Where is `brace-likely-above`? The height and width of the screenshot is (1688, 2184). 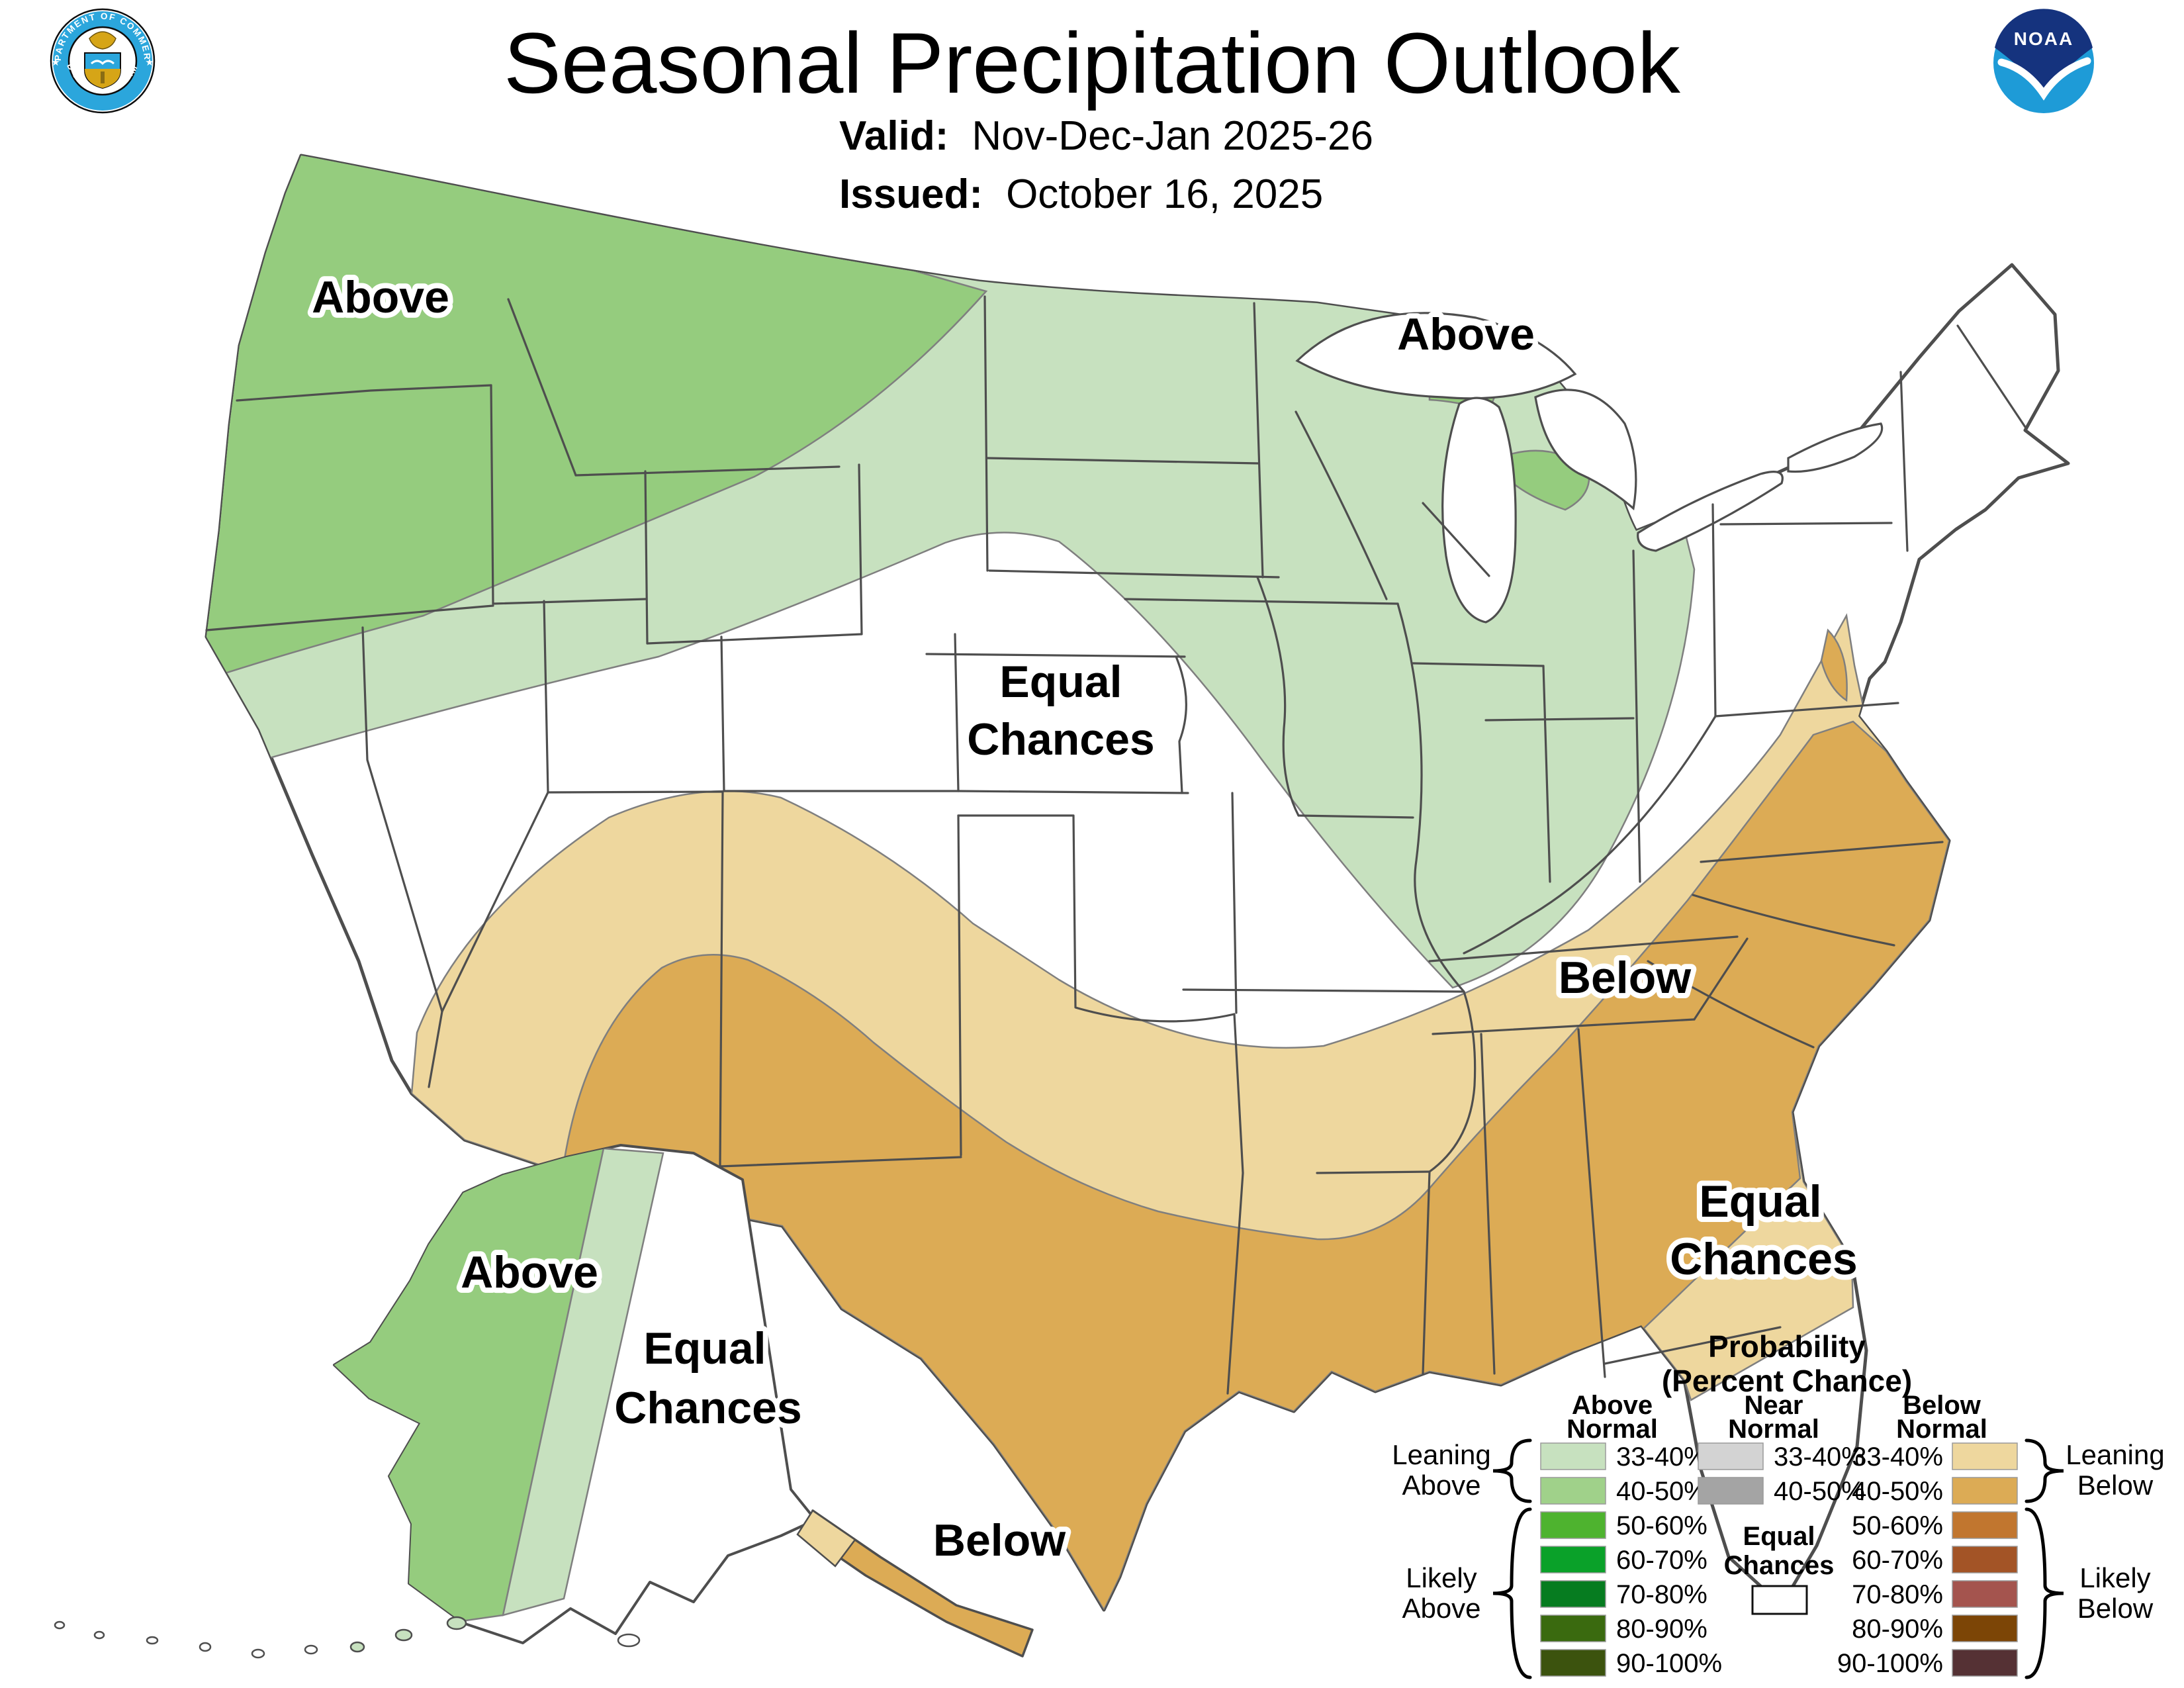
brace-likely-above is located at coordinates (1512, 1593).